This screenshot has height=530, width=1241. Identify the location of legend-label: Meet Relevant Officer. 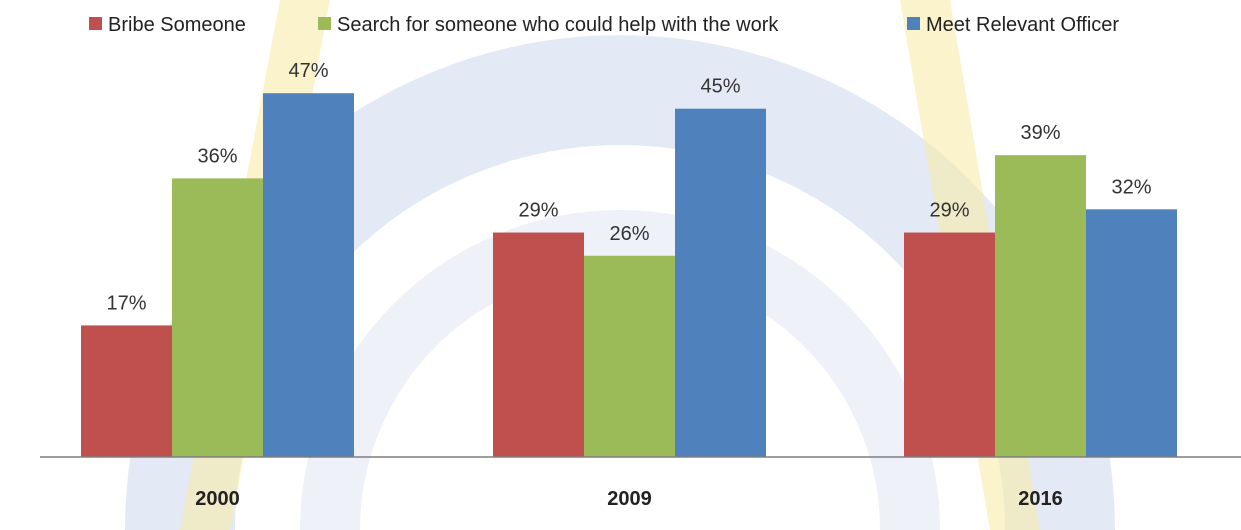
(1022, 25).